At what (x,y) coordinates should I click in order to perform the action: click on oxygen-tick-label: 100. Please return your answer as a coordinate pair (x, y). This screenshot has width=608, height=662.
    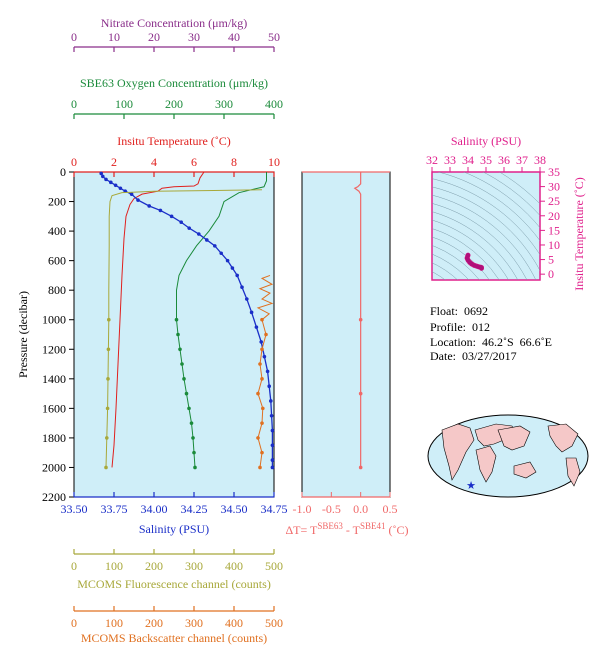
    Looking at the image, I should click on (124, 104).